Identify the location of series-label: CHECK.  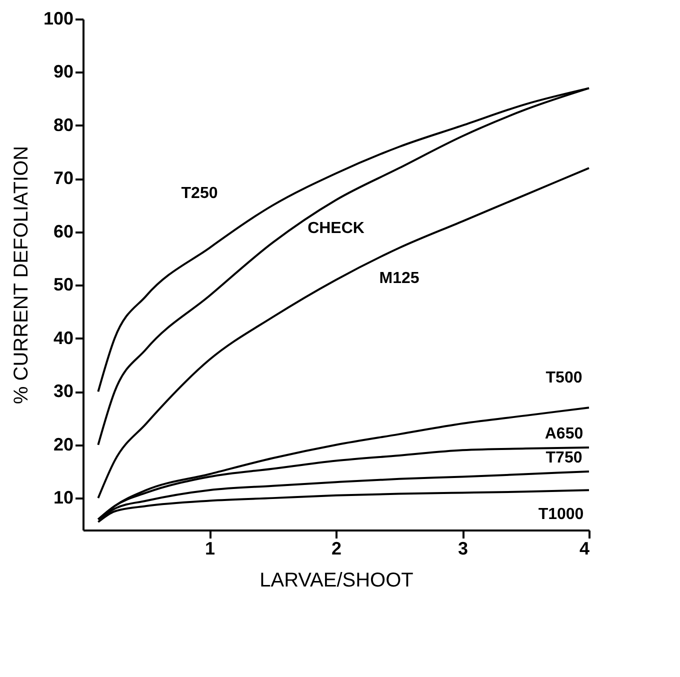
(336, 228).